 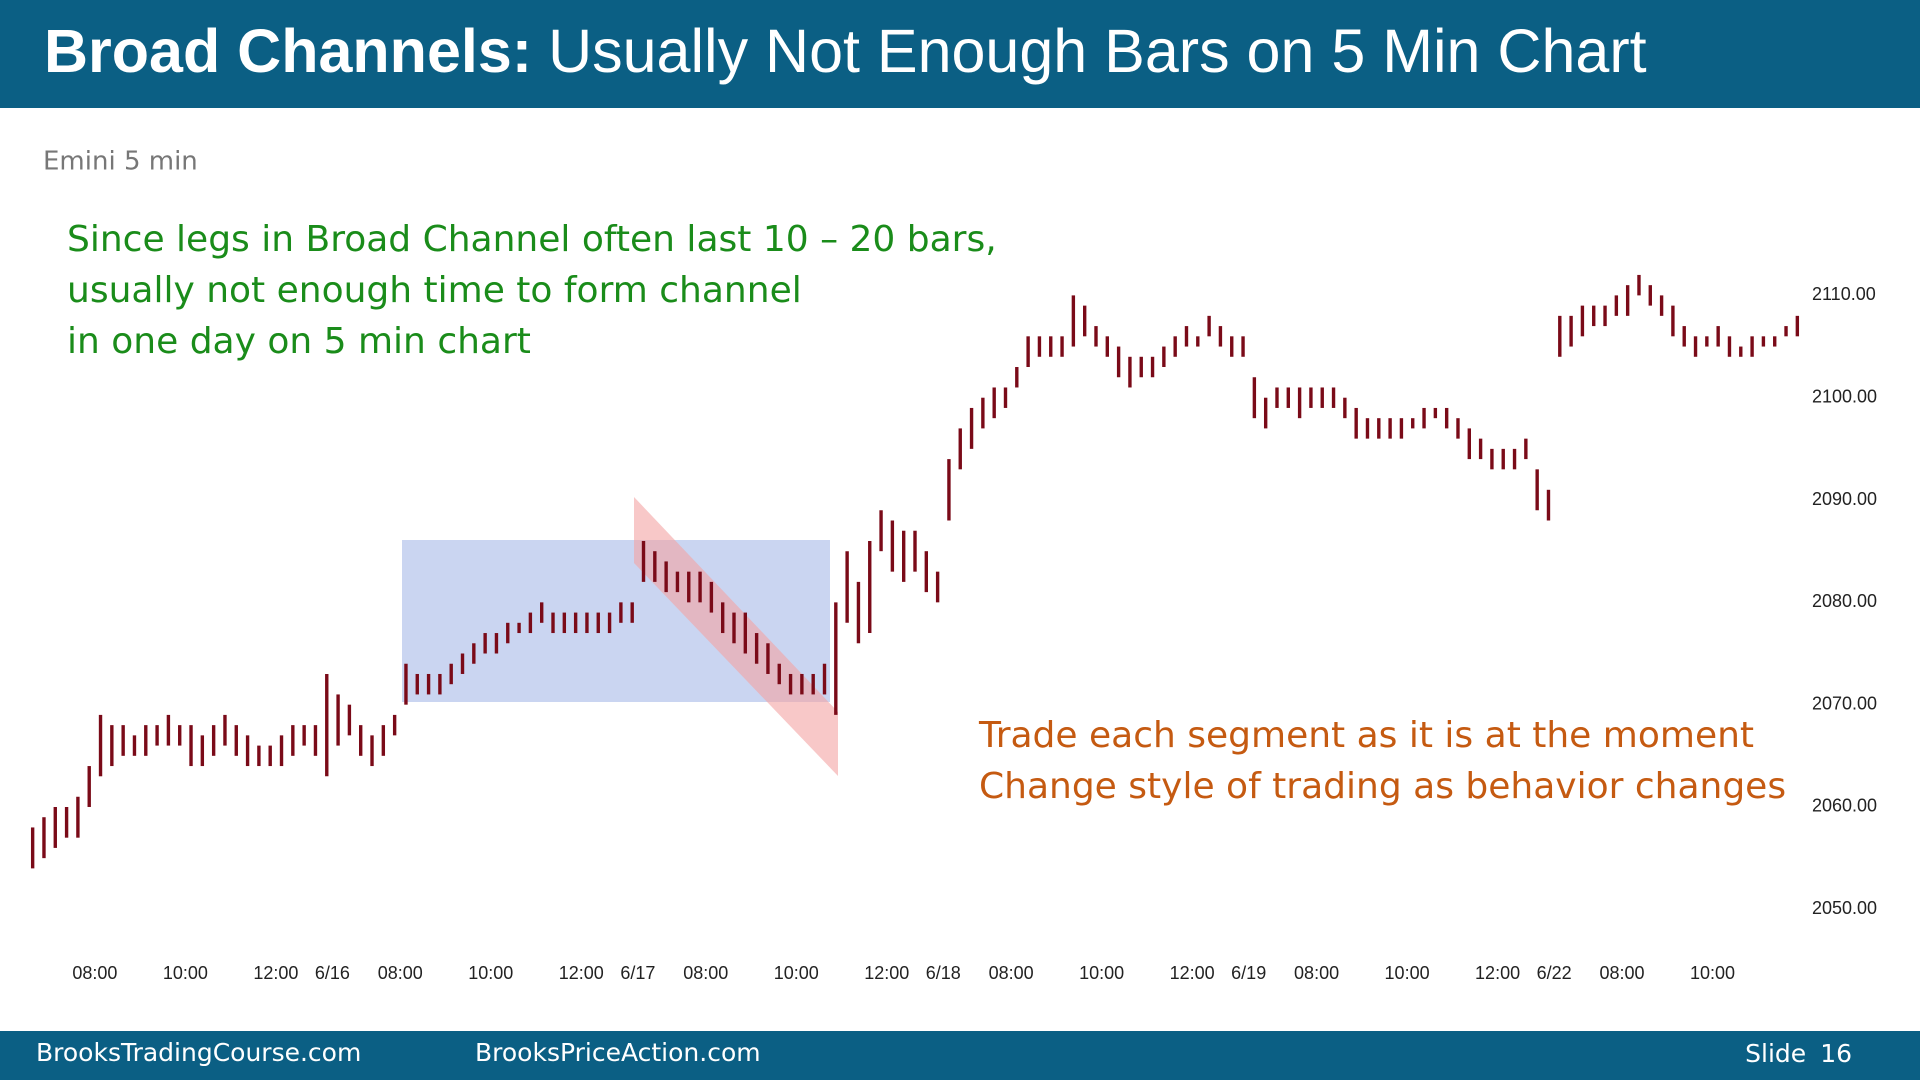 I want to click on title-rest: Usually Not Enough Bars on 5 Min Chart, so click(x=1097, y=51).